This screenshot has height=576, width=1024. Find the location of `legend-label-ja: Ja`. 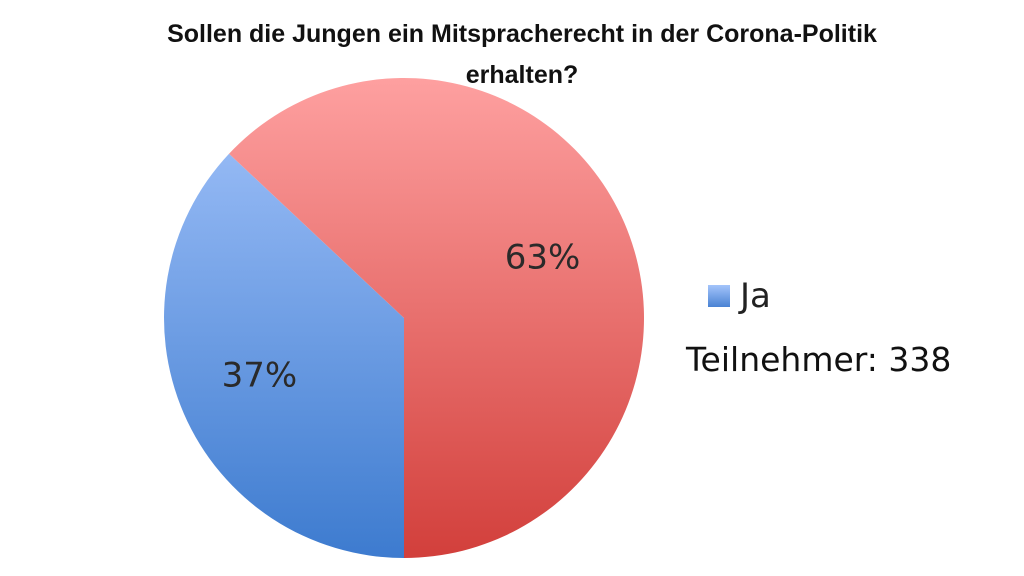

legend-label-ja: Ja is located at coordinates (755, 296).